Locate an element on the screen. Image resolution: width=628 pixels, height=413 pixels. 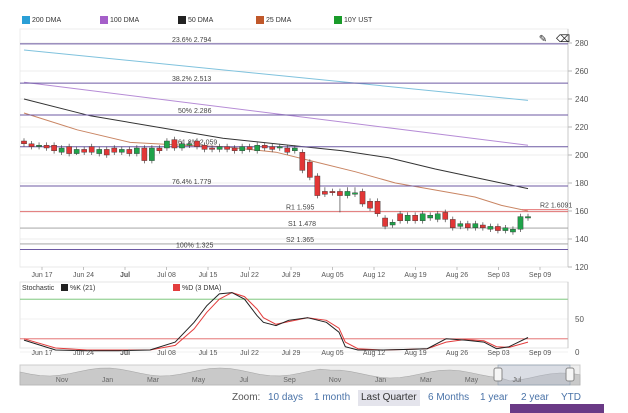
navigator-label: Jan is located at coordinates (107, 380).